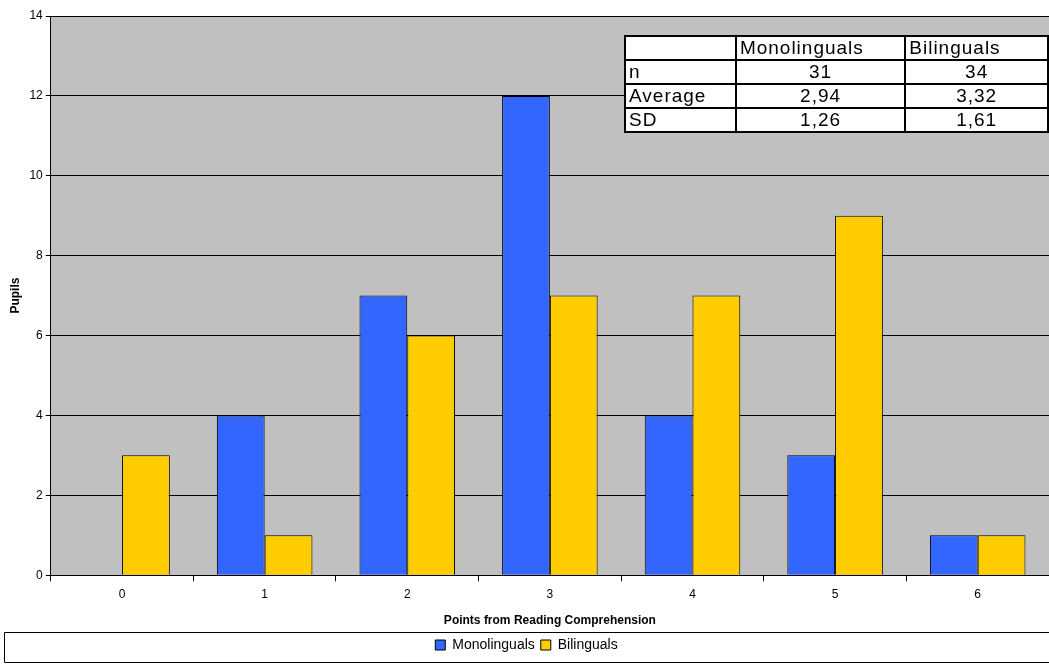 This screenshot has width=1049, height=666. Describe the element at coordinates (693, 593) in the screenshot. I see `x-tick-label: 4` at that location.